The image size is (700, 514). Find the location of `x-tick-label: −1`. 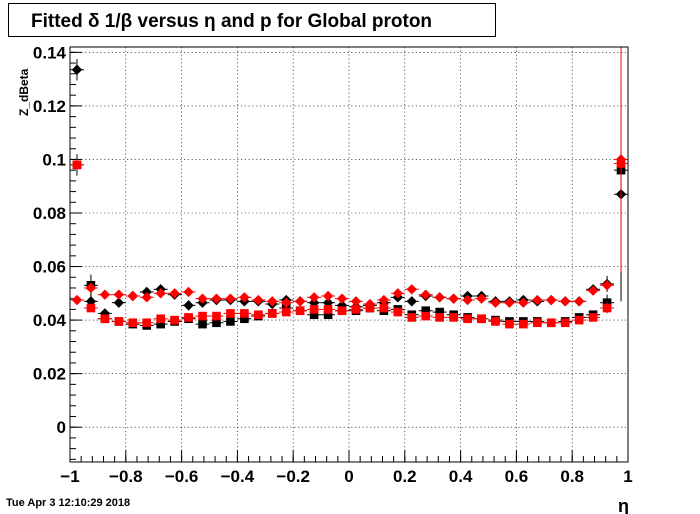

x-tick-label: −1 is located at coordinates (69, 476).